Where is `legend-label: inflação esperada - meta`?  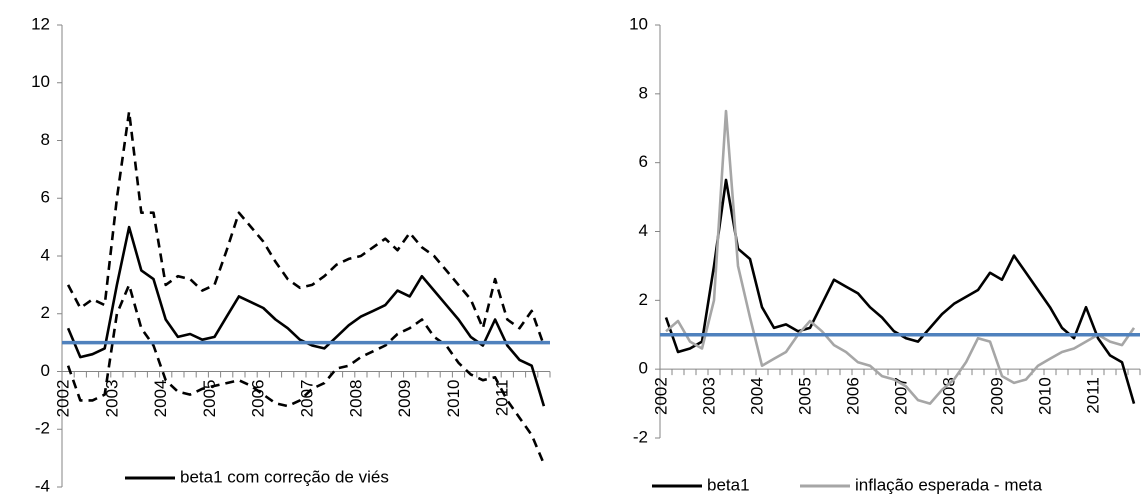 legend-label: inflação esperada - meta is located at coordinates (949, 484).